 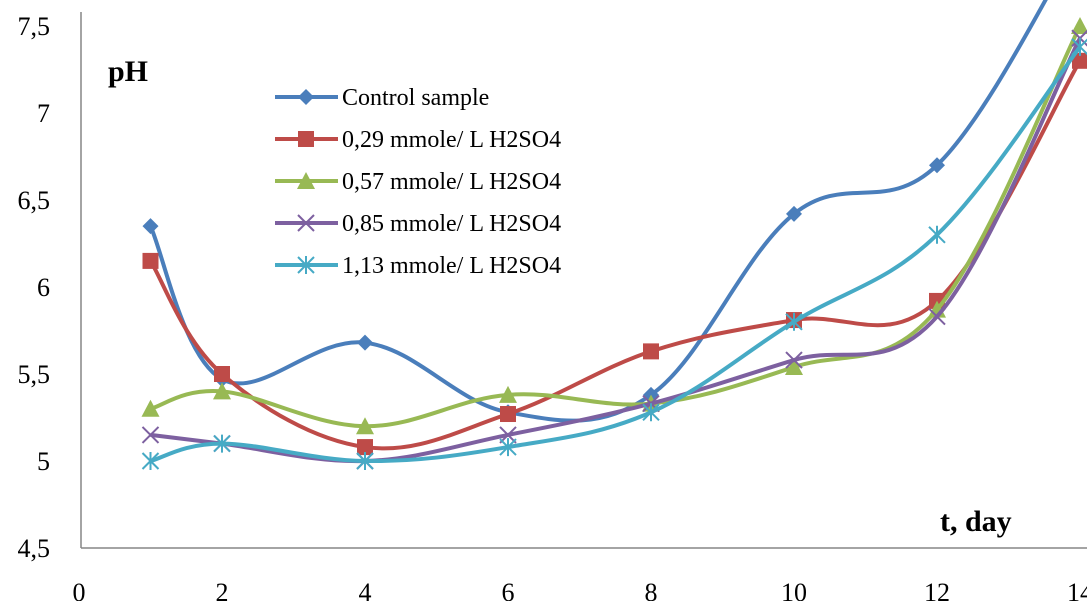 What do you see at coordinates (222, 589) in the screenshot?
I see `x-tick-label: 2` at bounding box center [222, 589].